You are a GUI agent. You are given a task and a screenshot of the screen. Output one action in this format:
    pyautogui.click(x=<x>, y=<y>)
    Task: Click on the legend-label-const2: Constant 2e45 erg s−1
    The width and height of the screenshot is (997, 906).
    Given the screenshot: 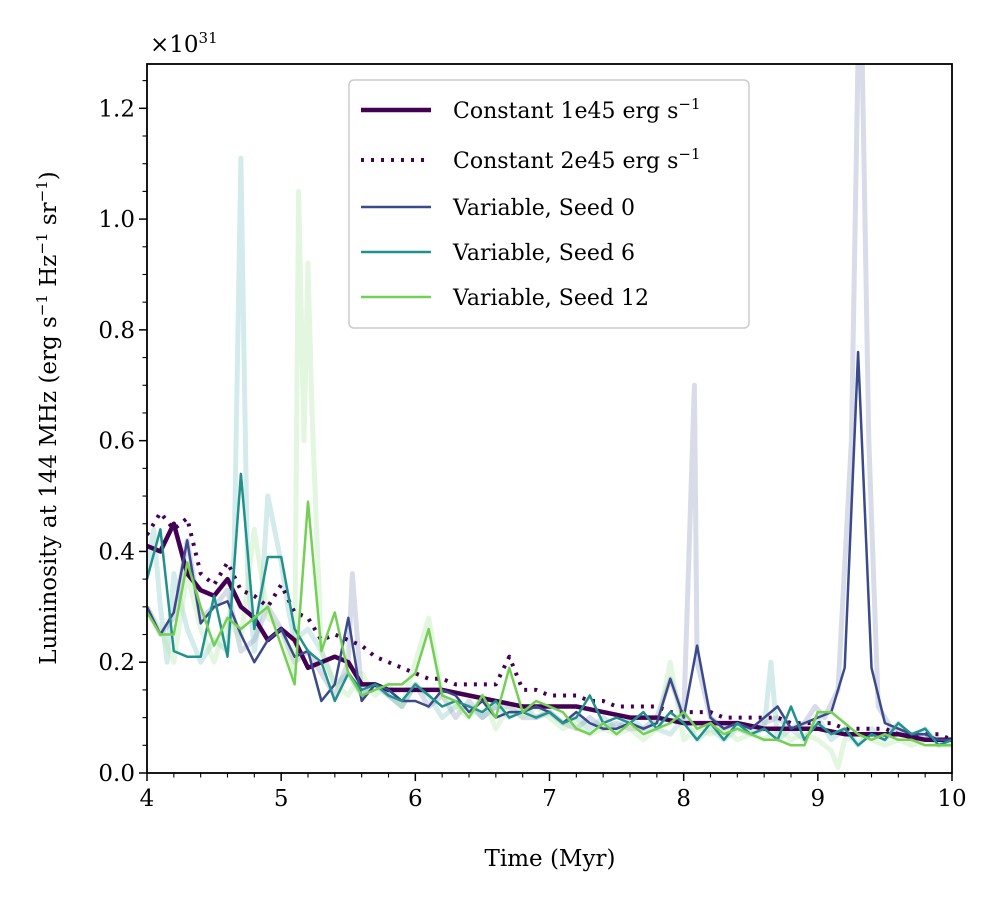 What is the action you would take?
    pyautogui.click(x=577, y=159)
    